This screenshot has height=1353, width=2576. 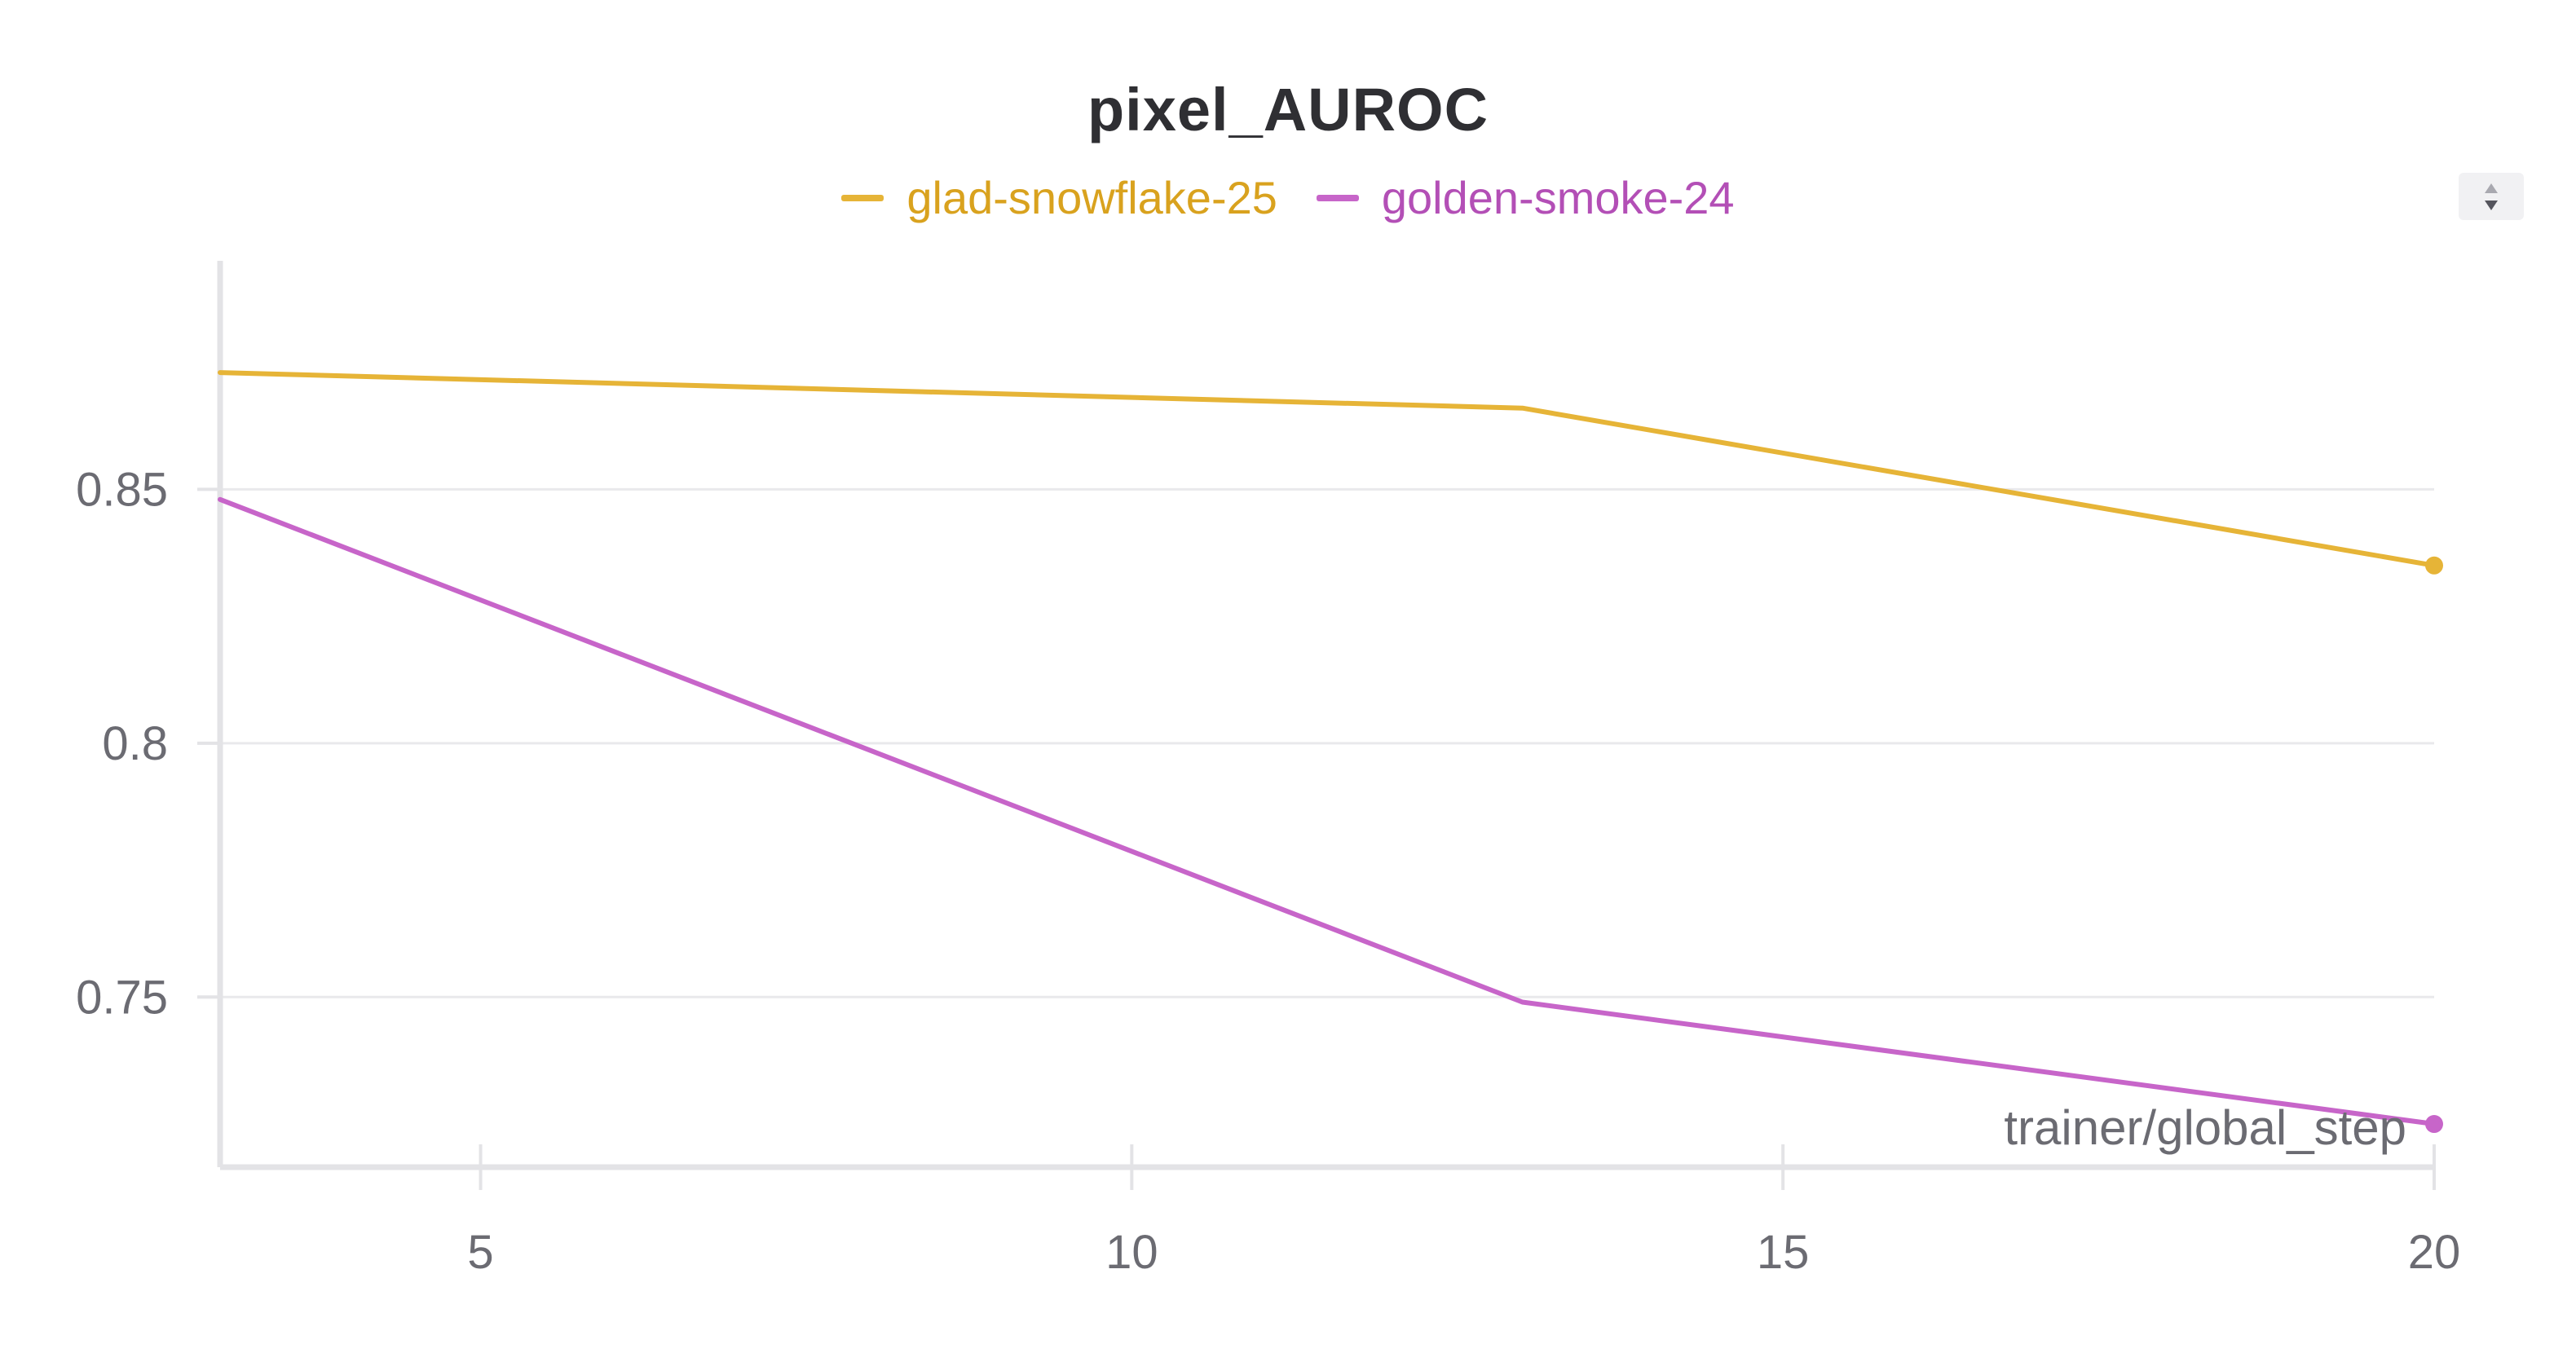 What do you see at coordinates (1091, 197) in the screenshot?
I see `legend-label: glad-snowflake-25` at bounding box center [1091, 197].